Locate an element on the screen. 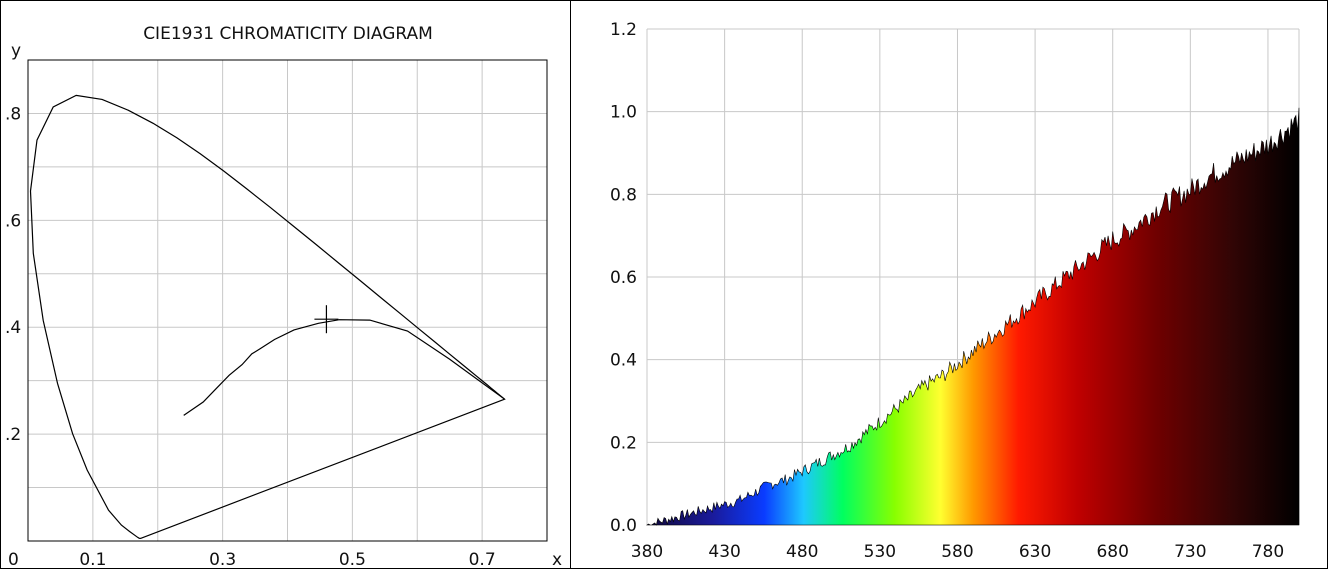 The height and width of the screenshot is (570, 1328). spd-x-tick-label: 580 is located at coordinates (957, 552).